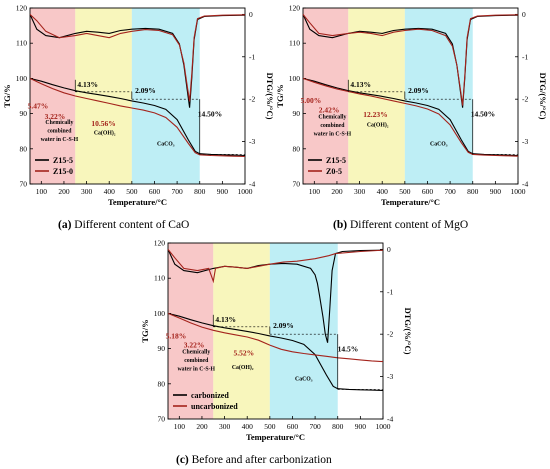 Image resolution: width=550 pixels, height=469 pixels. What do you see at coordinates (210, 395) in the screenshot?
I see `legend-label: carbonized` at bounding box center [210, 395].